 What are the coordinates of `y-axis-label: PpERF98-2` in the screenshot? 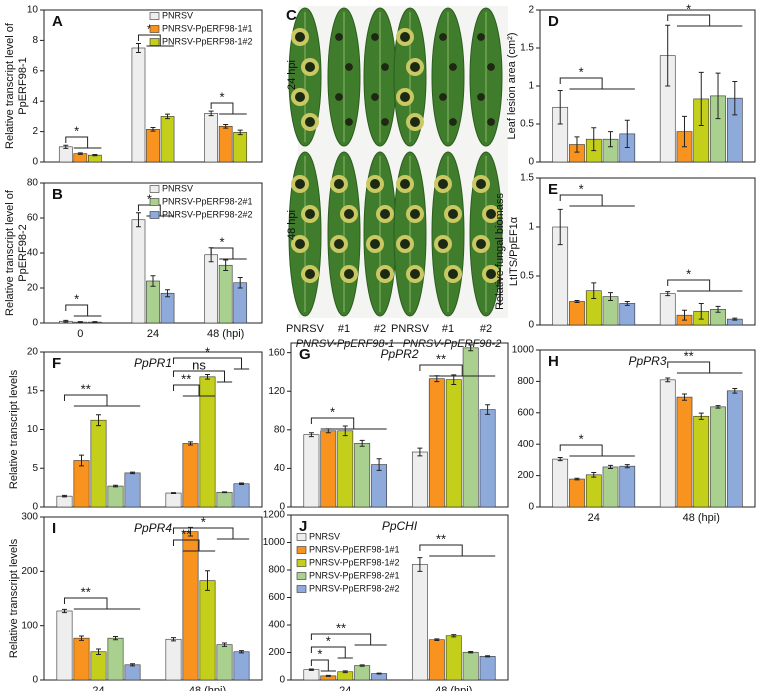 It's located at (23, 252).